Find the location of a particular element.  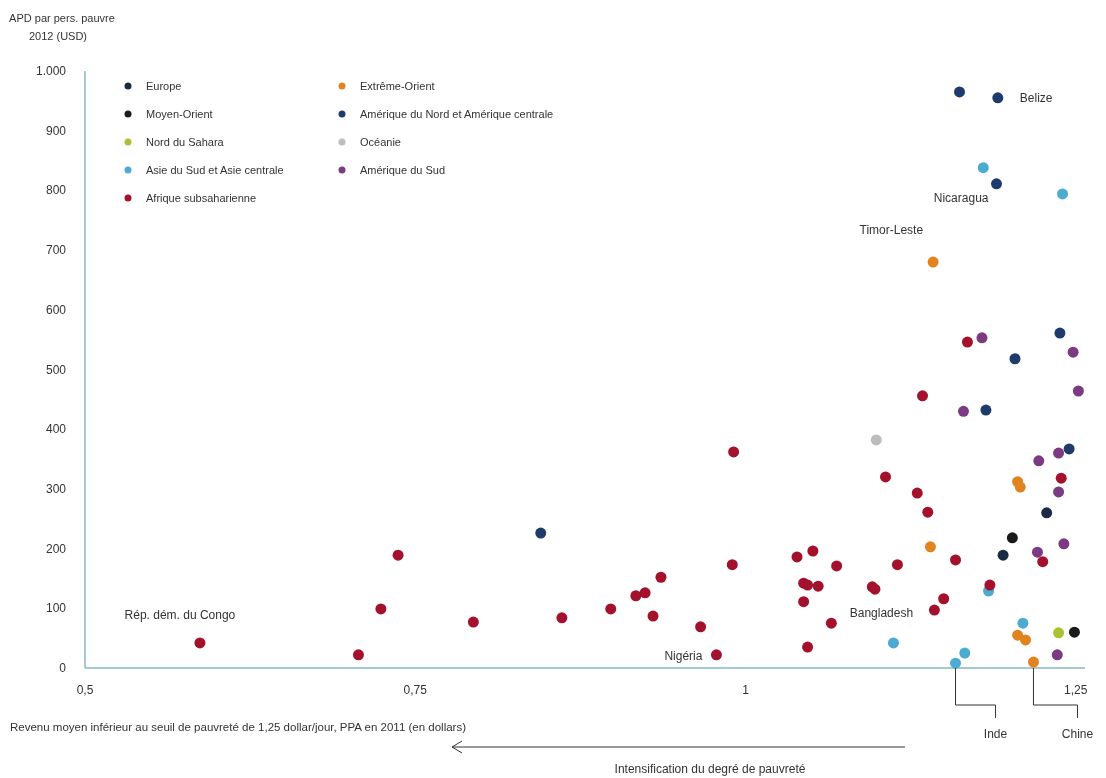

y-tick-label: 900 is located at coordinates (56, 130).